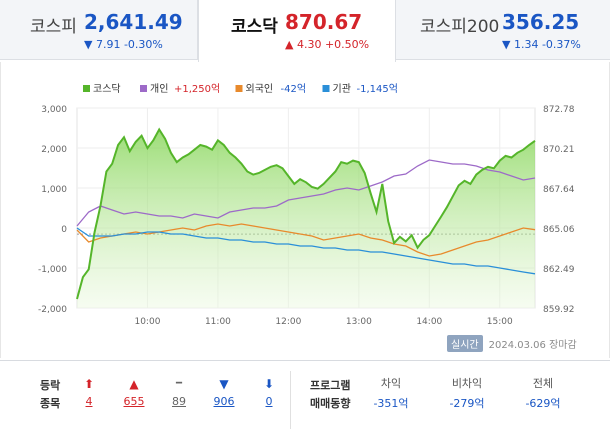 This screenshot has width=610, height=442. What do you see at coordinates (179, 391) in the screenshot?
I see `count-flat: ━ 89` at bounding box center [179, 391].